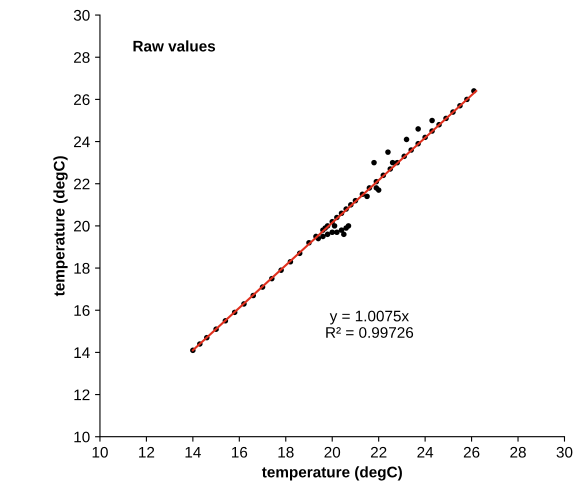 This screenshot has height=502, width=588. What do you see at coordinates (60, 226) in the screenshot?
I see `y-axis-title: temperature (degC)` at bounding box center [60, 226].